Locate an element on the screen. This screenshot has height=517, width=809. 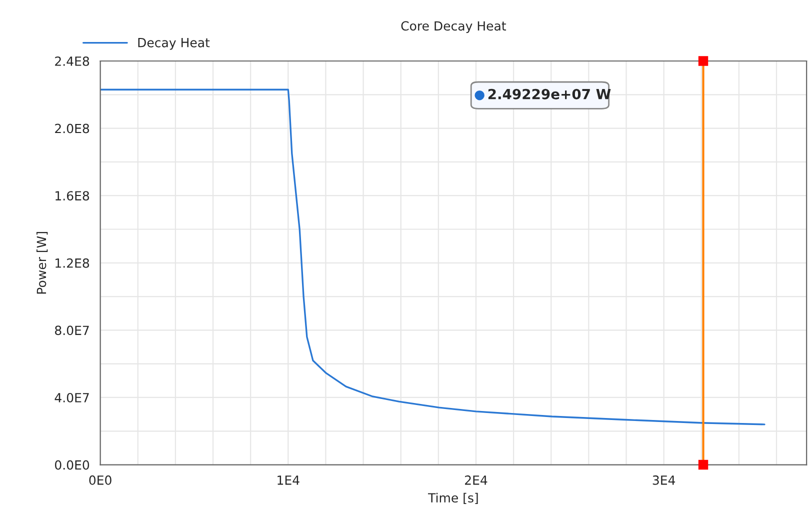
y-tick-label: 2.0E8 is located at coordinates (72, 129).